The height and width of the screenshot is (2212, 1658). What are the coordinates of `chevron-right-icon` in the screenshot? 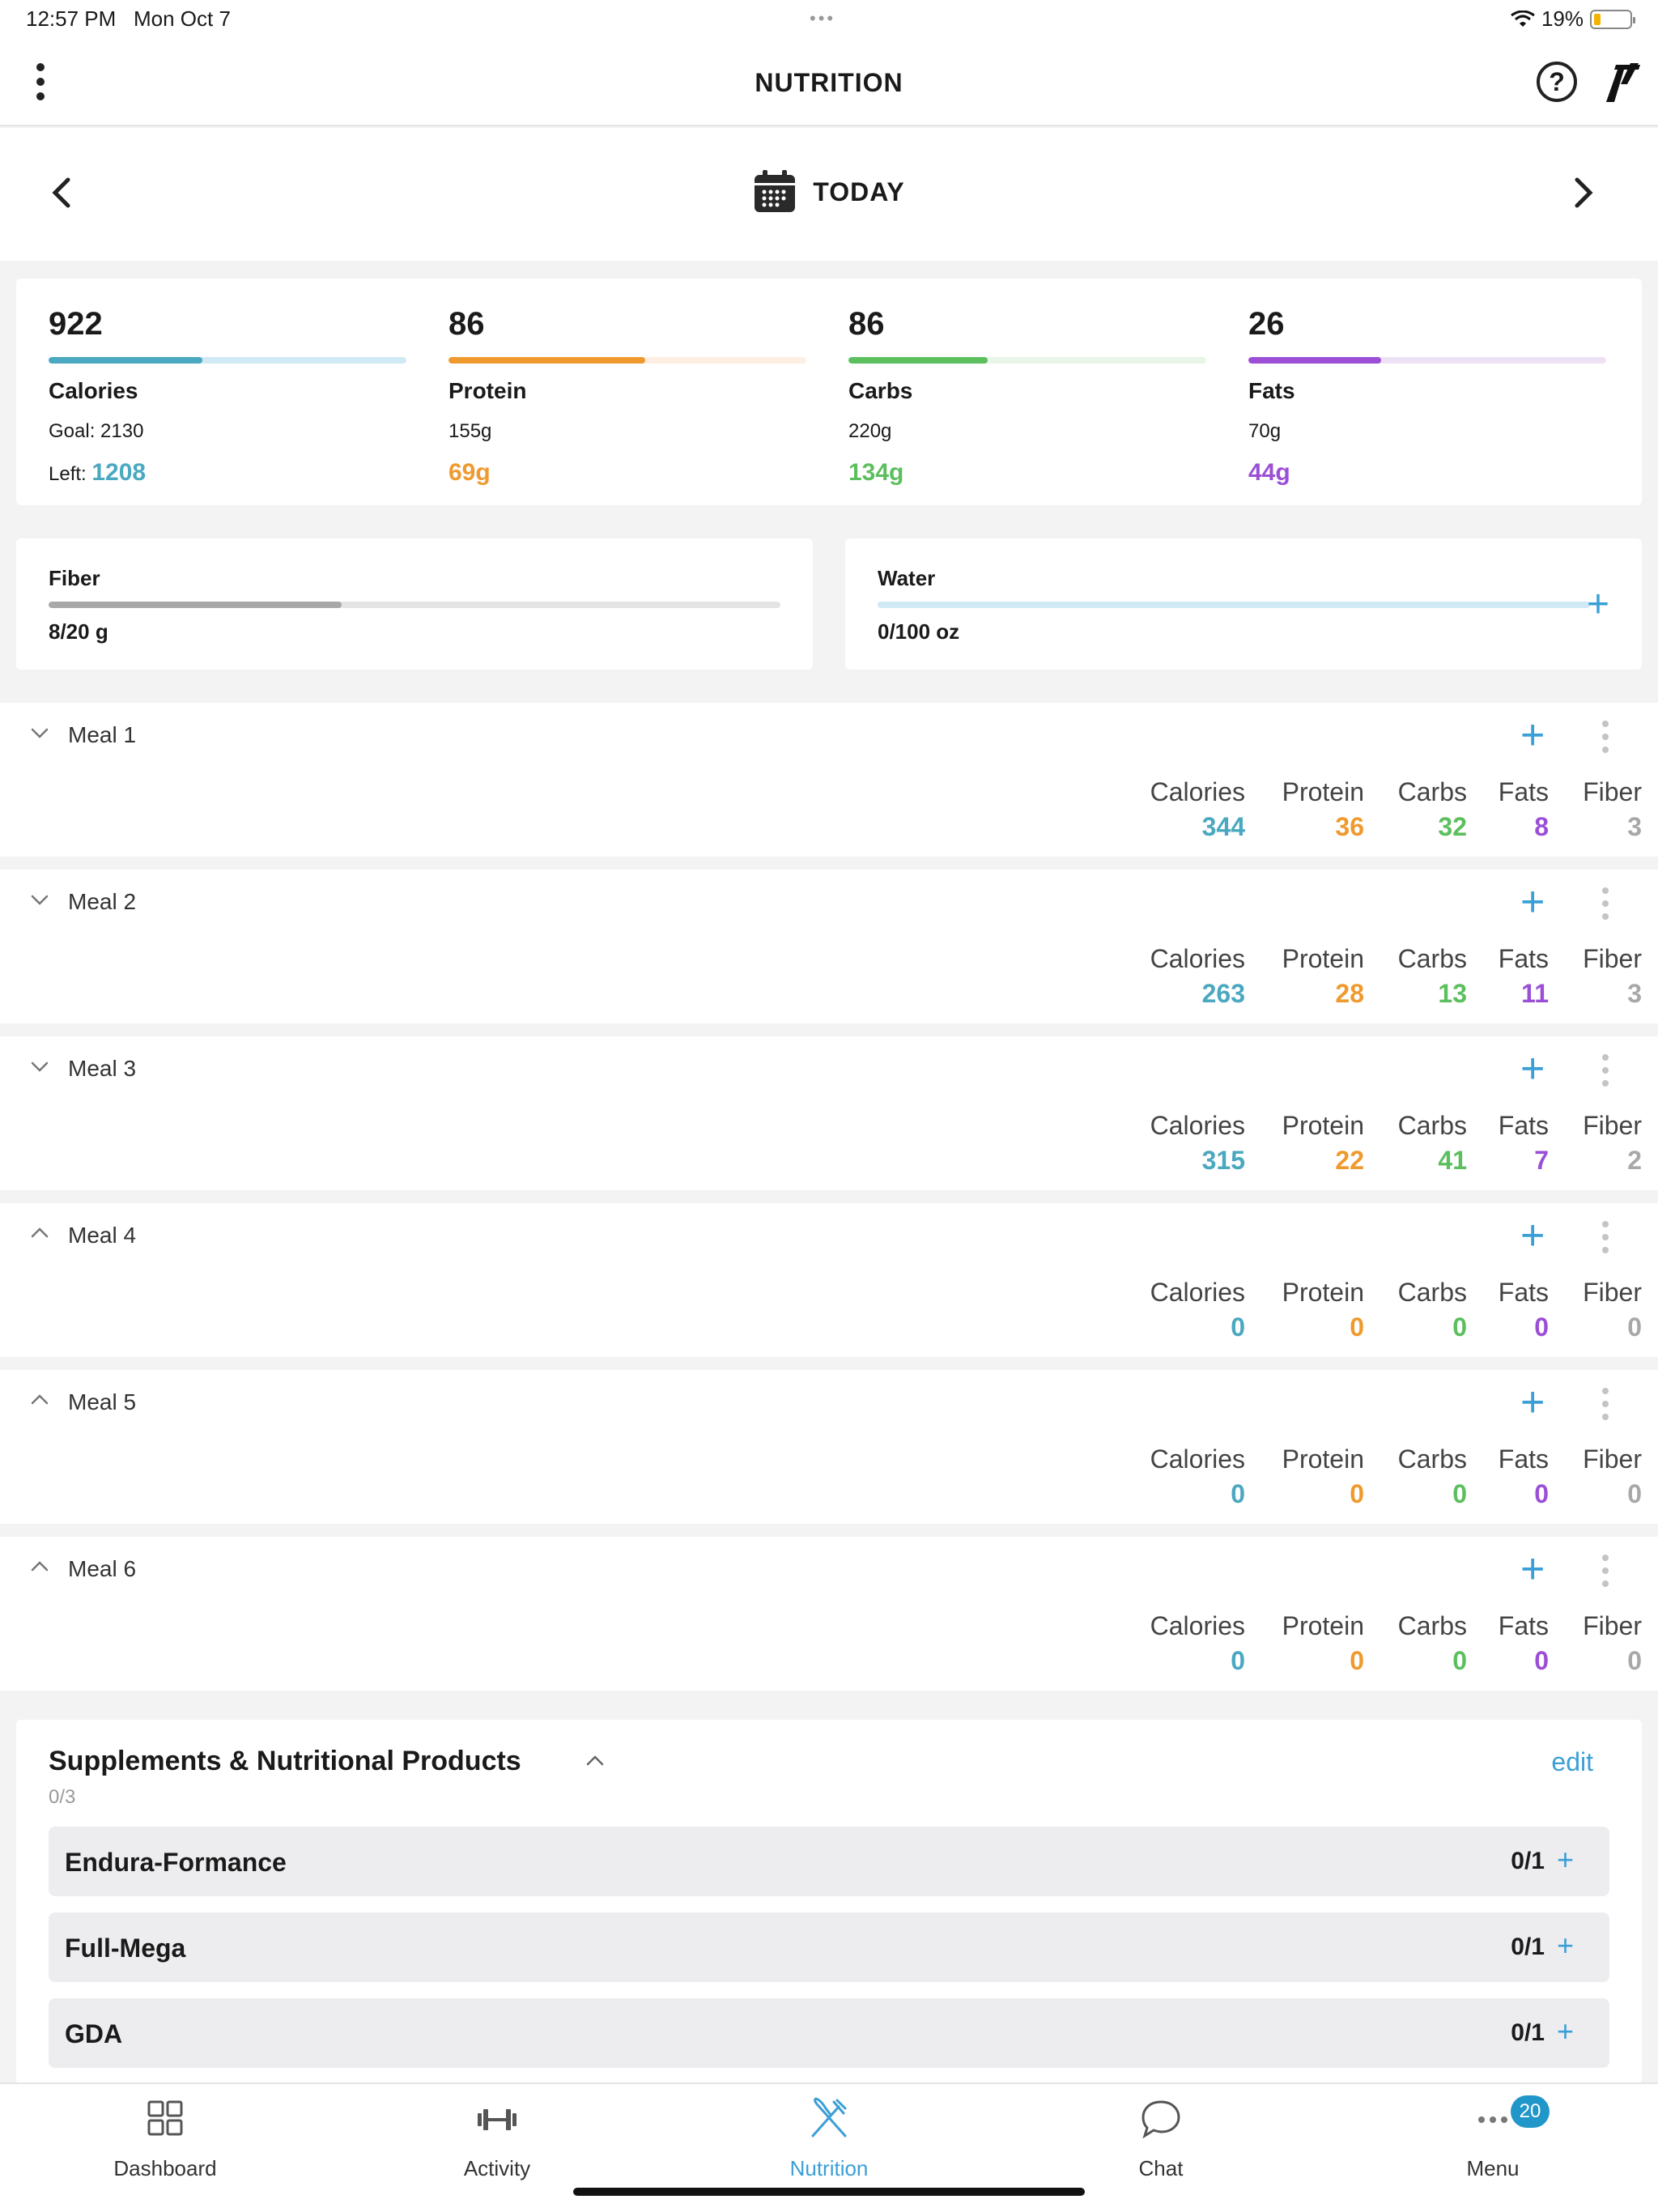 It's located at (1583, 193).